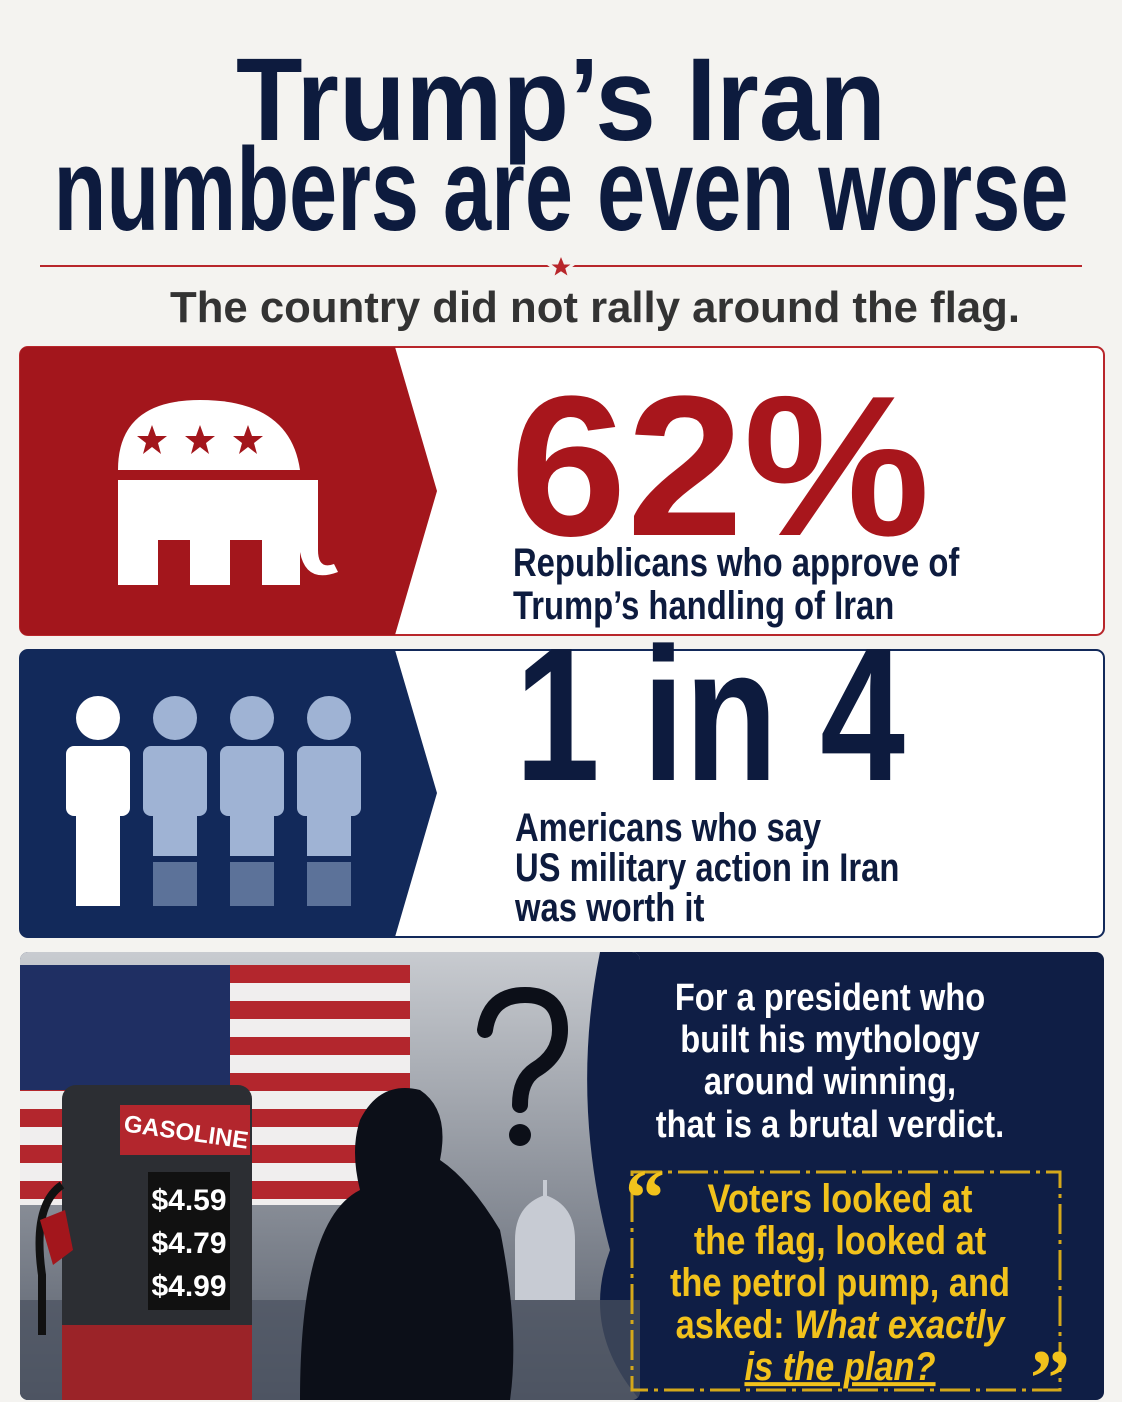 This screenshot has width=1122, height=1402. I want to click on quote-line: asked: What exactly, so click(841, 1324).